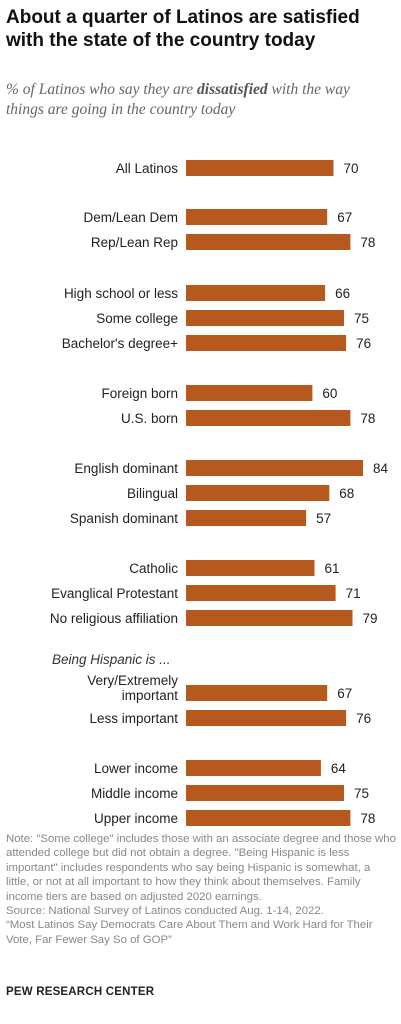  What do you see at coordinates (137, 318) in the screenshot?
I see `category-label: Some college` at bounding box center [137, 318].